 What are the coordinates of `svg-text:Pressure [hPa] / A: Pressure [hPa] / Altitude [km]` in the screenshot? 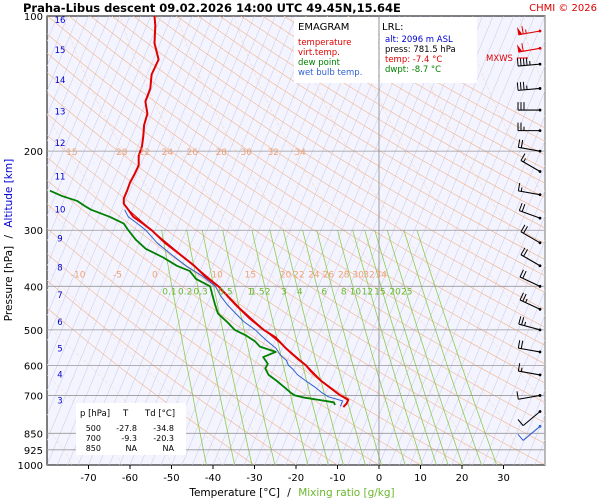 It's located at (9, 240).